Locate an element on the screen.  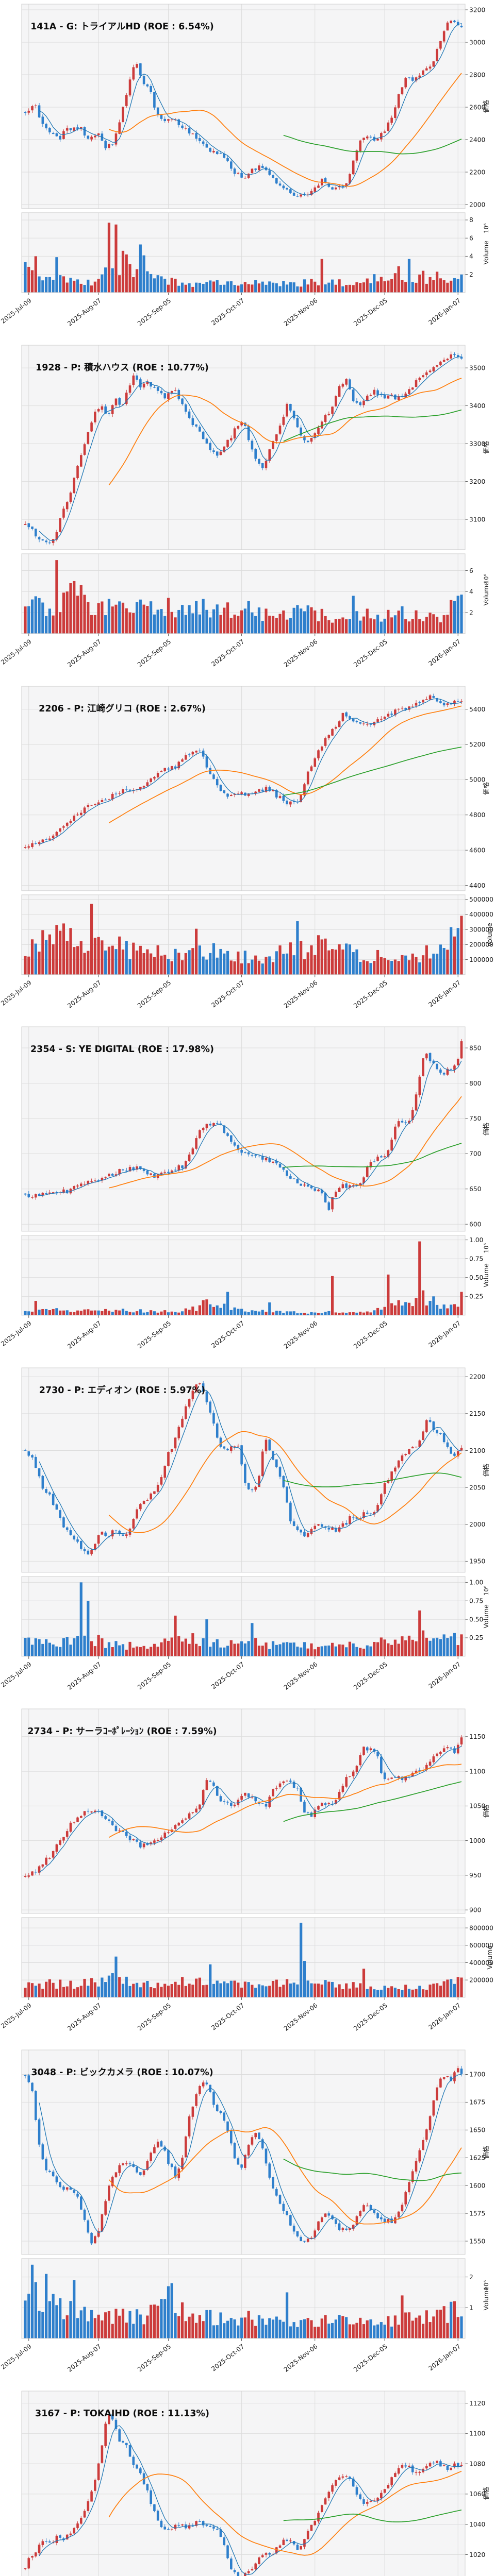
price-tick-label: 5000 is located at coordinates (477, 780).